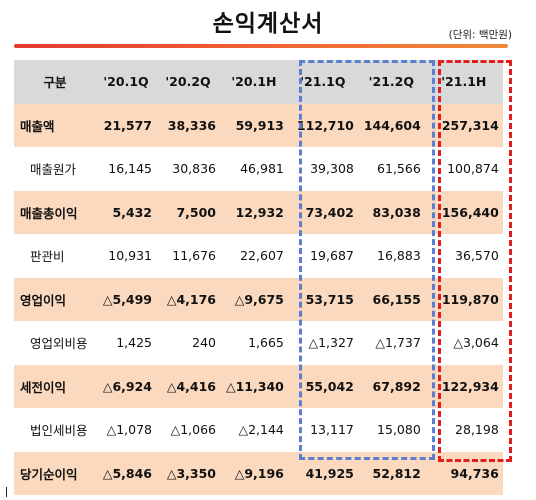 The height and width of the screenshot is (500, 536). I want to click on value-cell: △1,737, so click(391, 343).